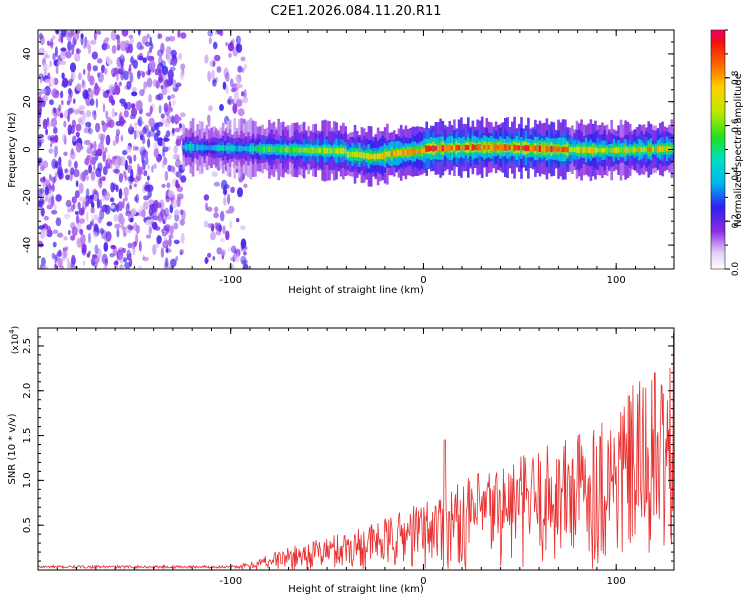 This screenshot has width=750, height=600. Describe the element at coordinates (27, 436) in the screenshot. I see `tick-label: 1.5` at that location.